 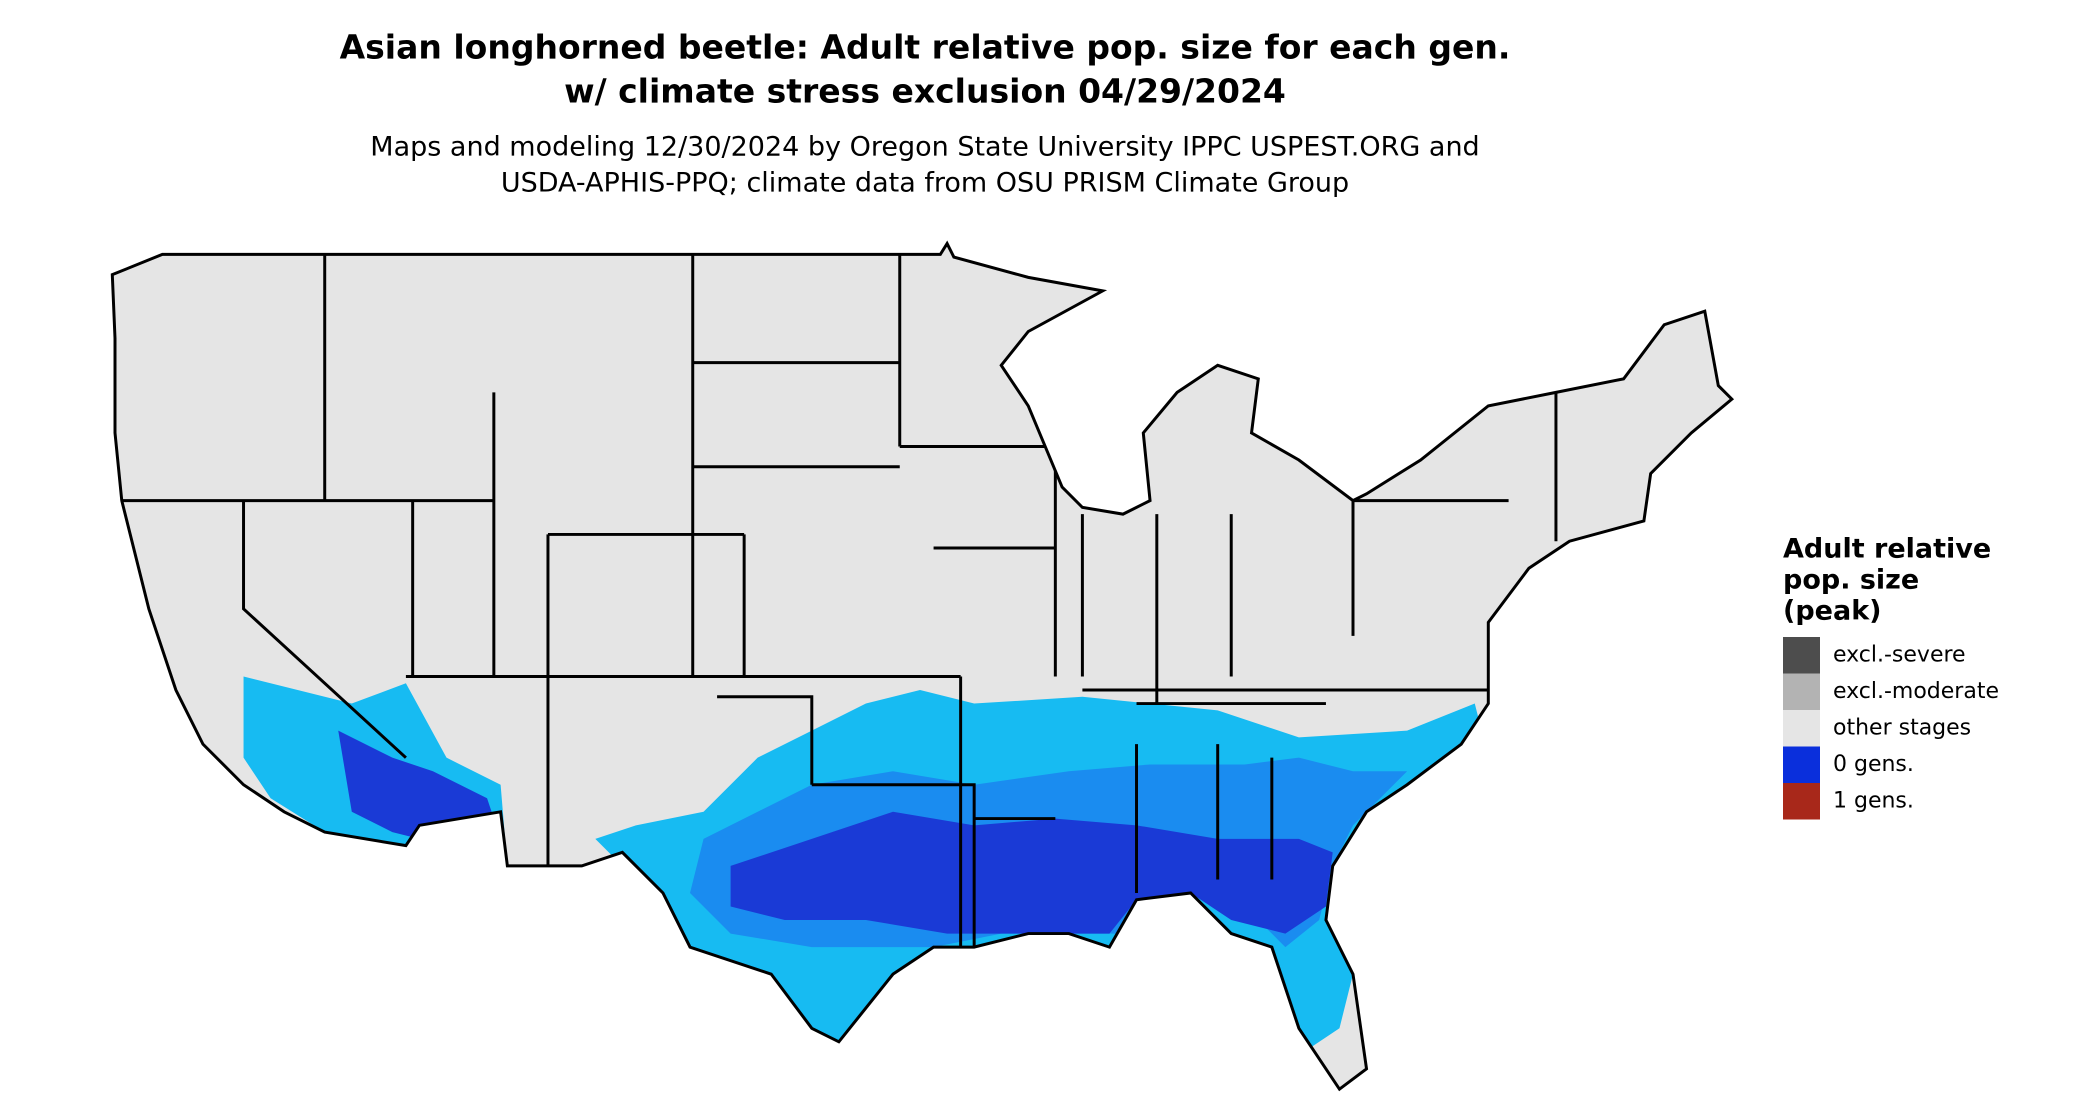 I want to click on legend-label: excl.-moderate, so click(x=1916, y=691).